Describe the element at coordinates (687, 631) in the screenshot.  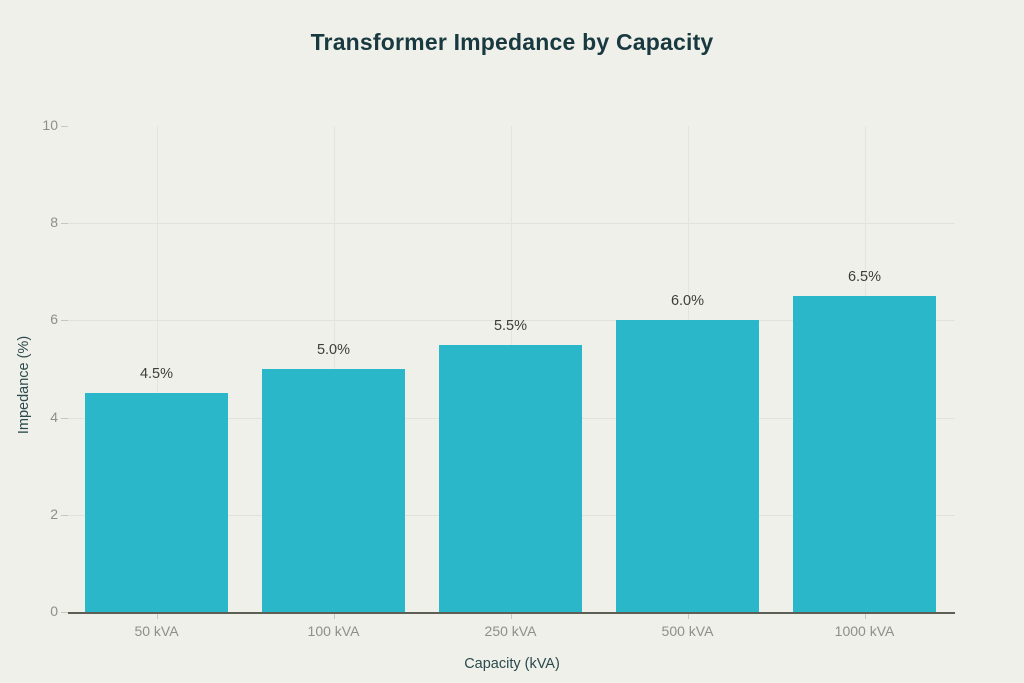
I see `x-tick-label: 500 kVA` at that location.